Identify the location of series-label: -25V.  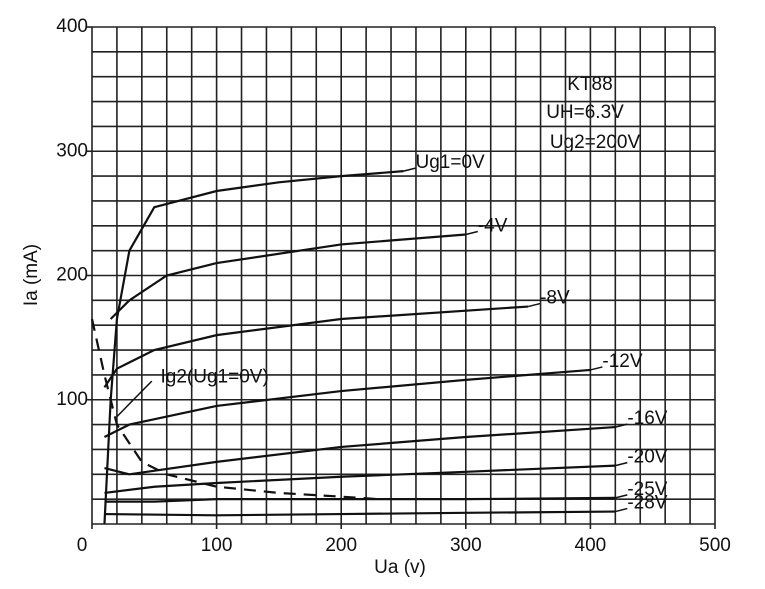
(647, 489).